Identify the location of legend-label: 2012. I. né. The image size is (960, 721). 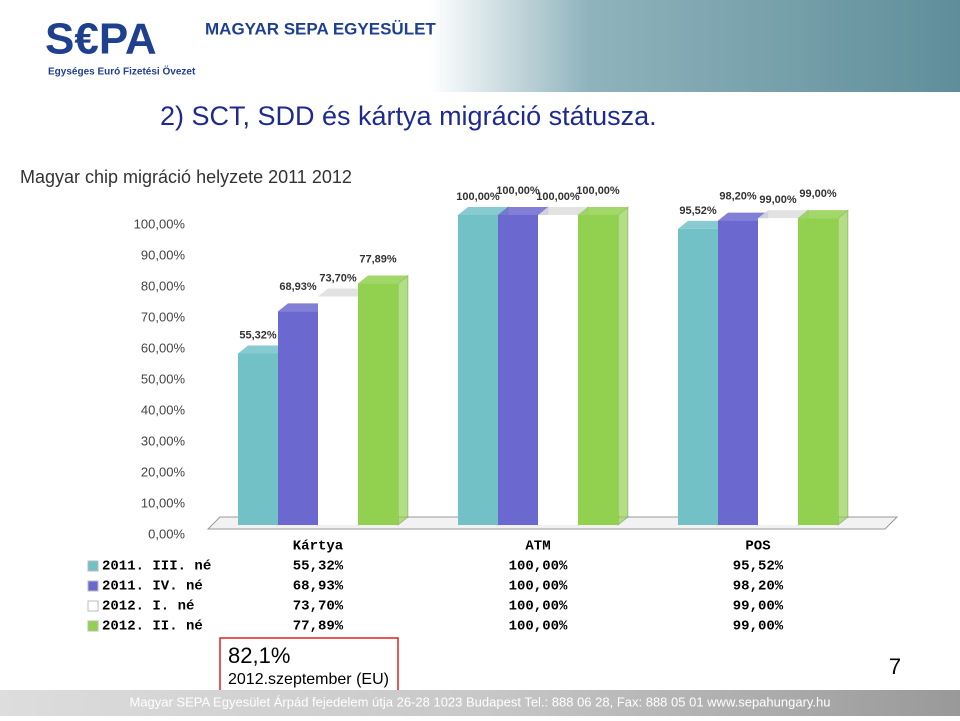
(148, 607).